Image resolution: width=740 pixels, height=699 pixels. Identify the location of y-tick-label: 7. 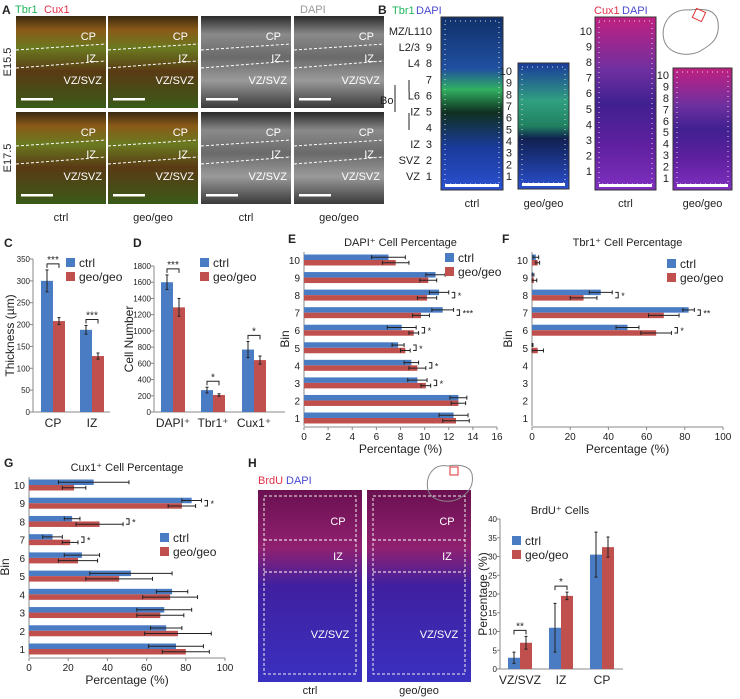
(22, 541).